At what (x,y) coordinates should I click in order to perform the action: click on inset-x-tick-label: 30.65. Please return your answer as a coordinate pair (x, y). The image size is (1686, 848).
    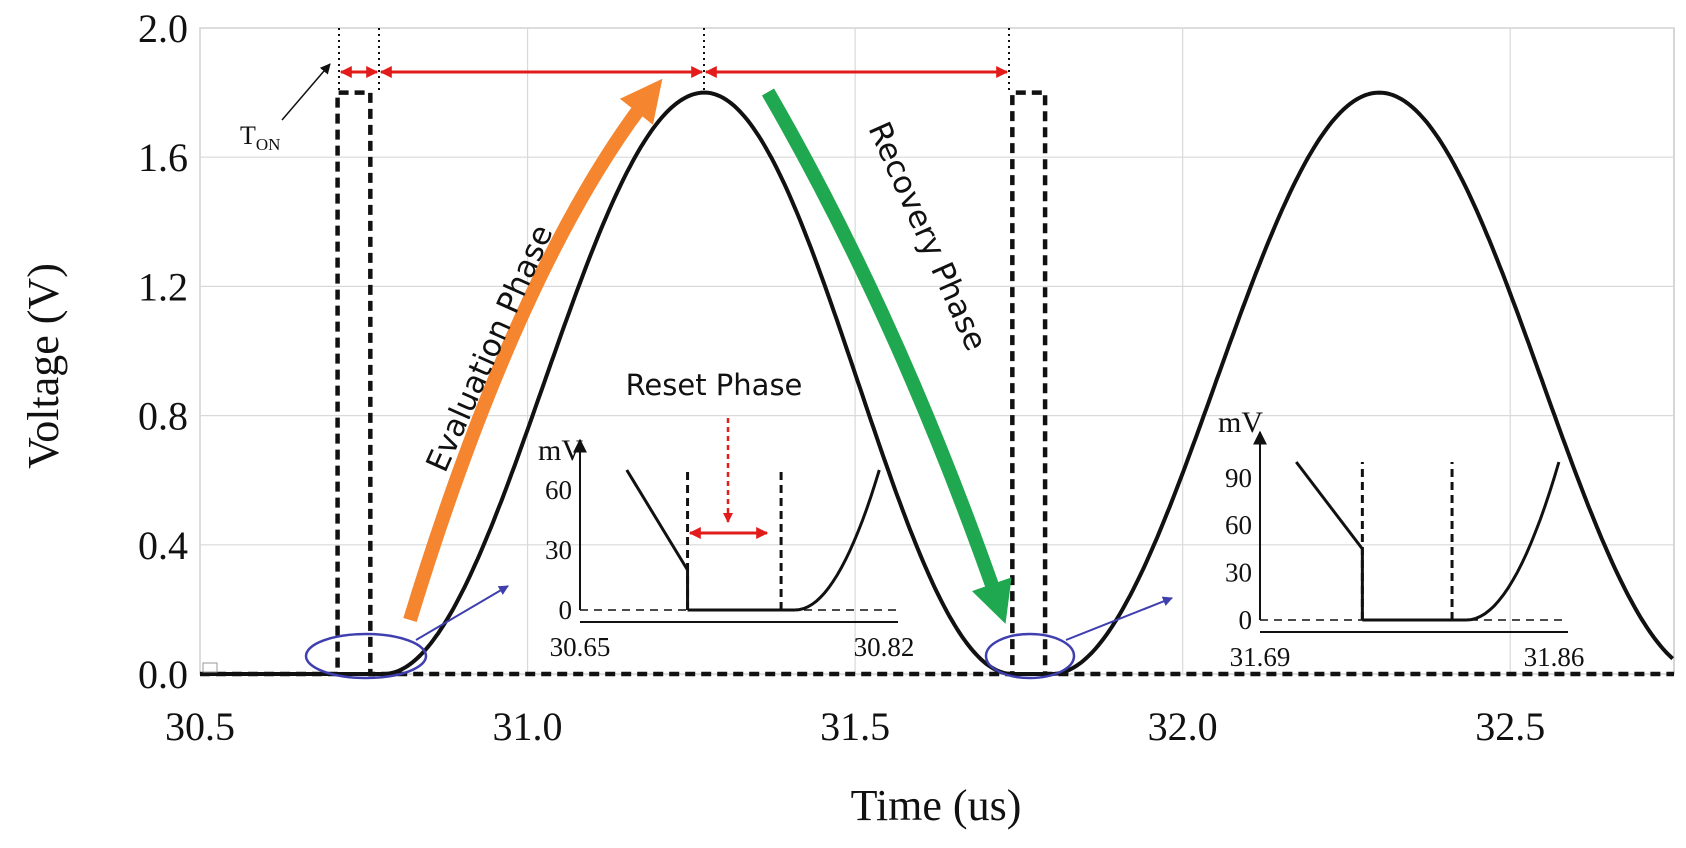
    Looking at the image, I should click on (580, 647).